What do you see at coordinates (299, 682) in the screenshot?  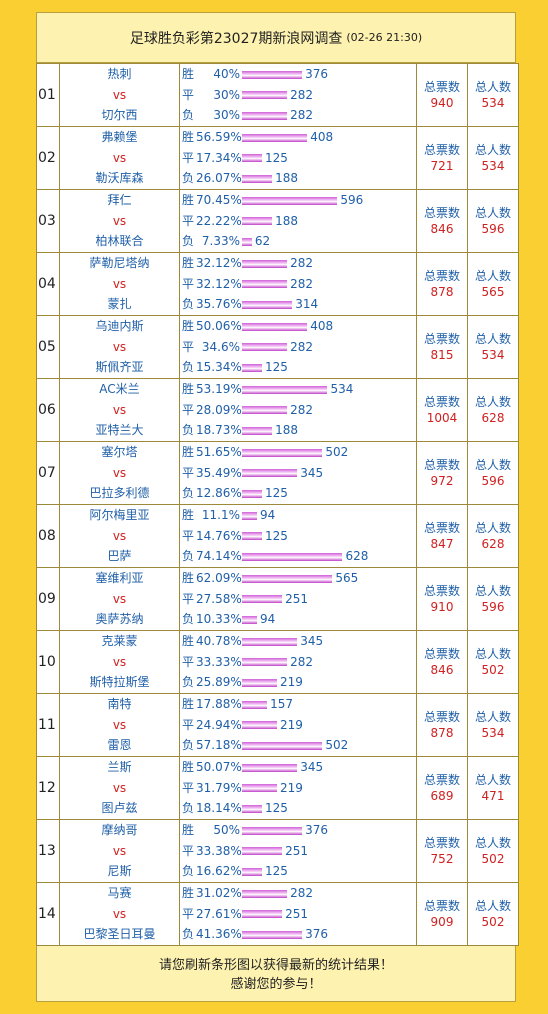 I see `outcome: 负 25.89% 219` at bounding box center [299, 682].